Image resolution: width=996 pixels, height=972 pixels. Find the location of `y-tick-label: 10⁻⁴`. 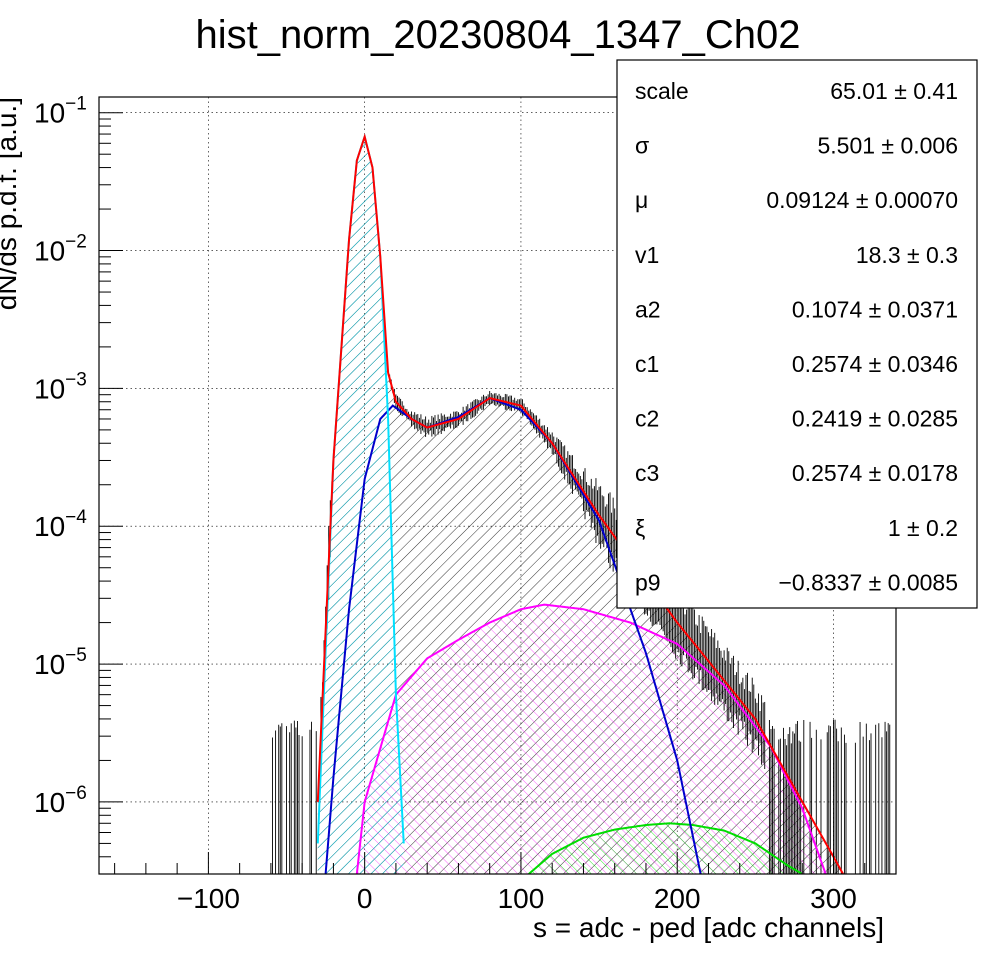

y-tick-label: 10⁻⁴ is located at coordinates (60, 524).